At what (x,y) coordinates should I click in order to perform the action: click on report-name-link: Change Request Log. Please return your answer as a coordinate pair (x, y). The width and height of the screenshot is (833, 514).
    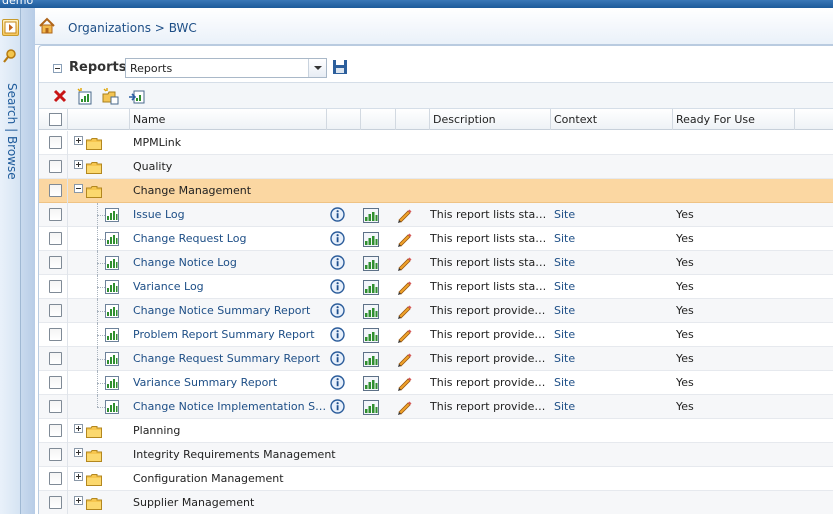
    Looking at the image, I should click on (190, 238).